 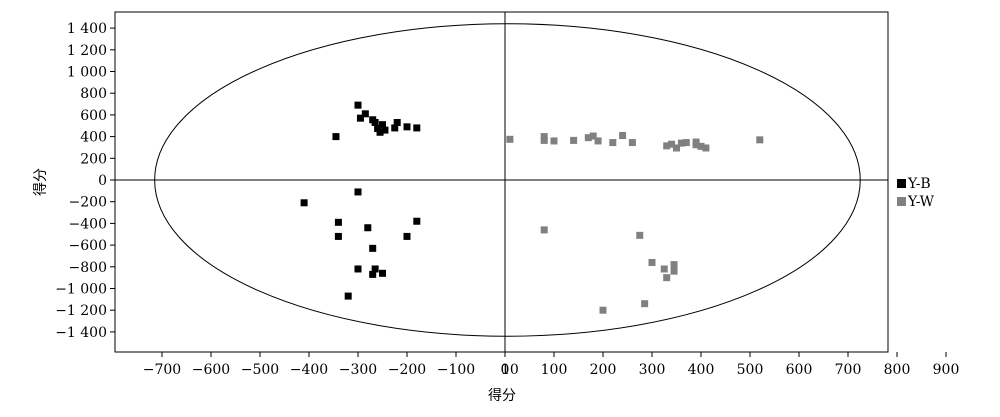 I want to click on y-axis-title: 得分, so click(x=40, y=182).